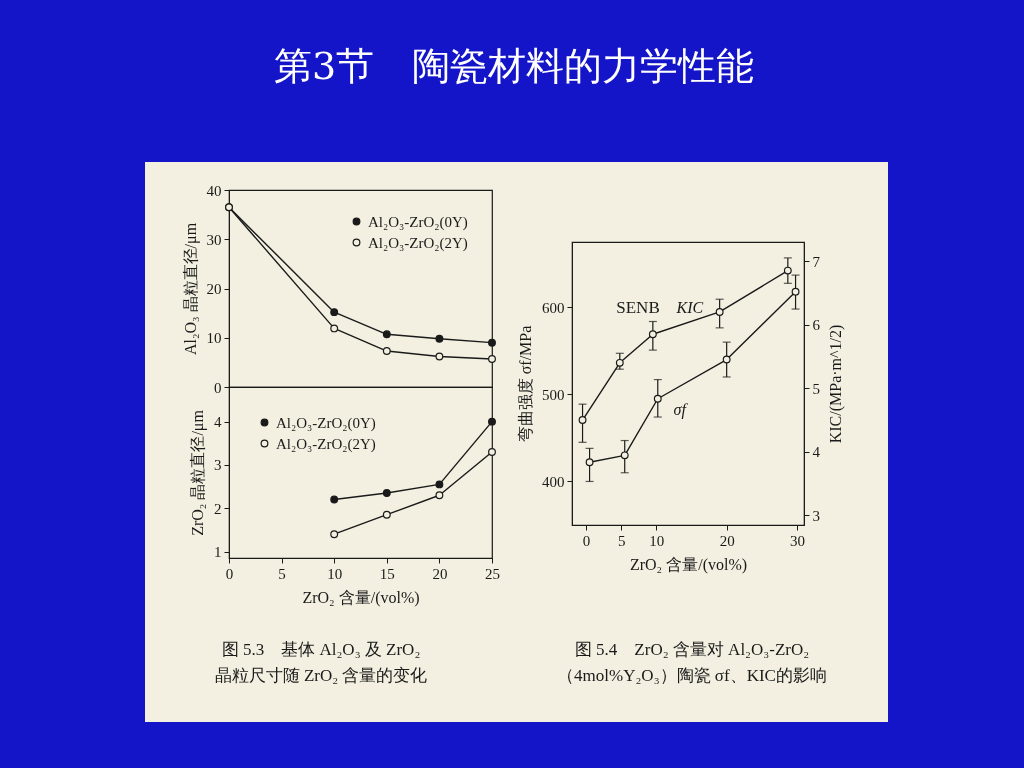 The height and width of the screenshot is (768, 1024). Describe the element at coordinates (816, 452) in the screenshot. I see `y2-tick-label: 4` at that location.